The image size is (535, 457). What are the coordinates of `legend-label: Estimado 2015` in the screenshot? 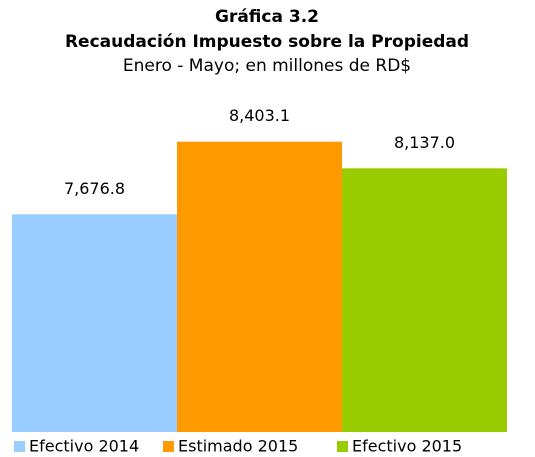 It's located at (238, 446).